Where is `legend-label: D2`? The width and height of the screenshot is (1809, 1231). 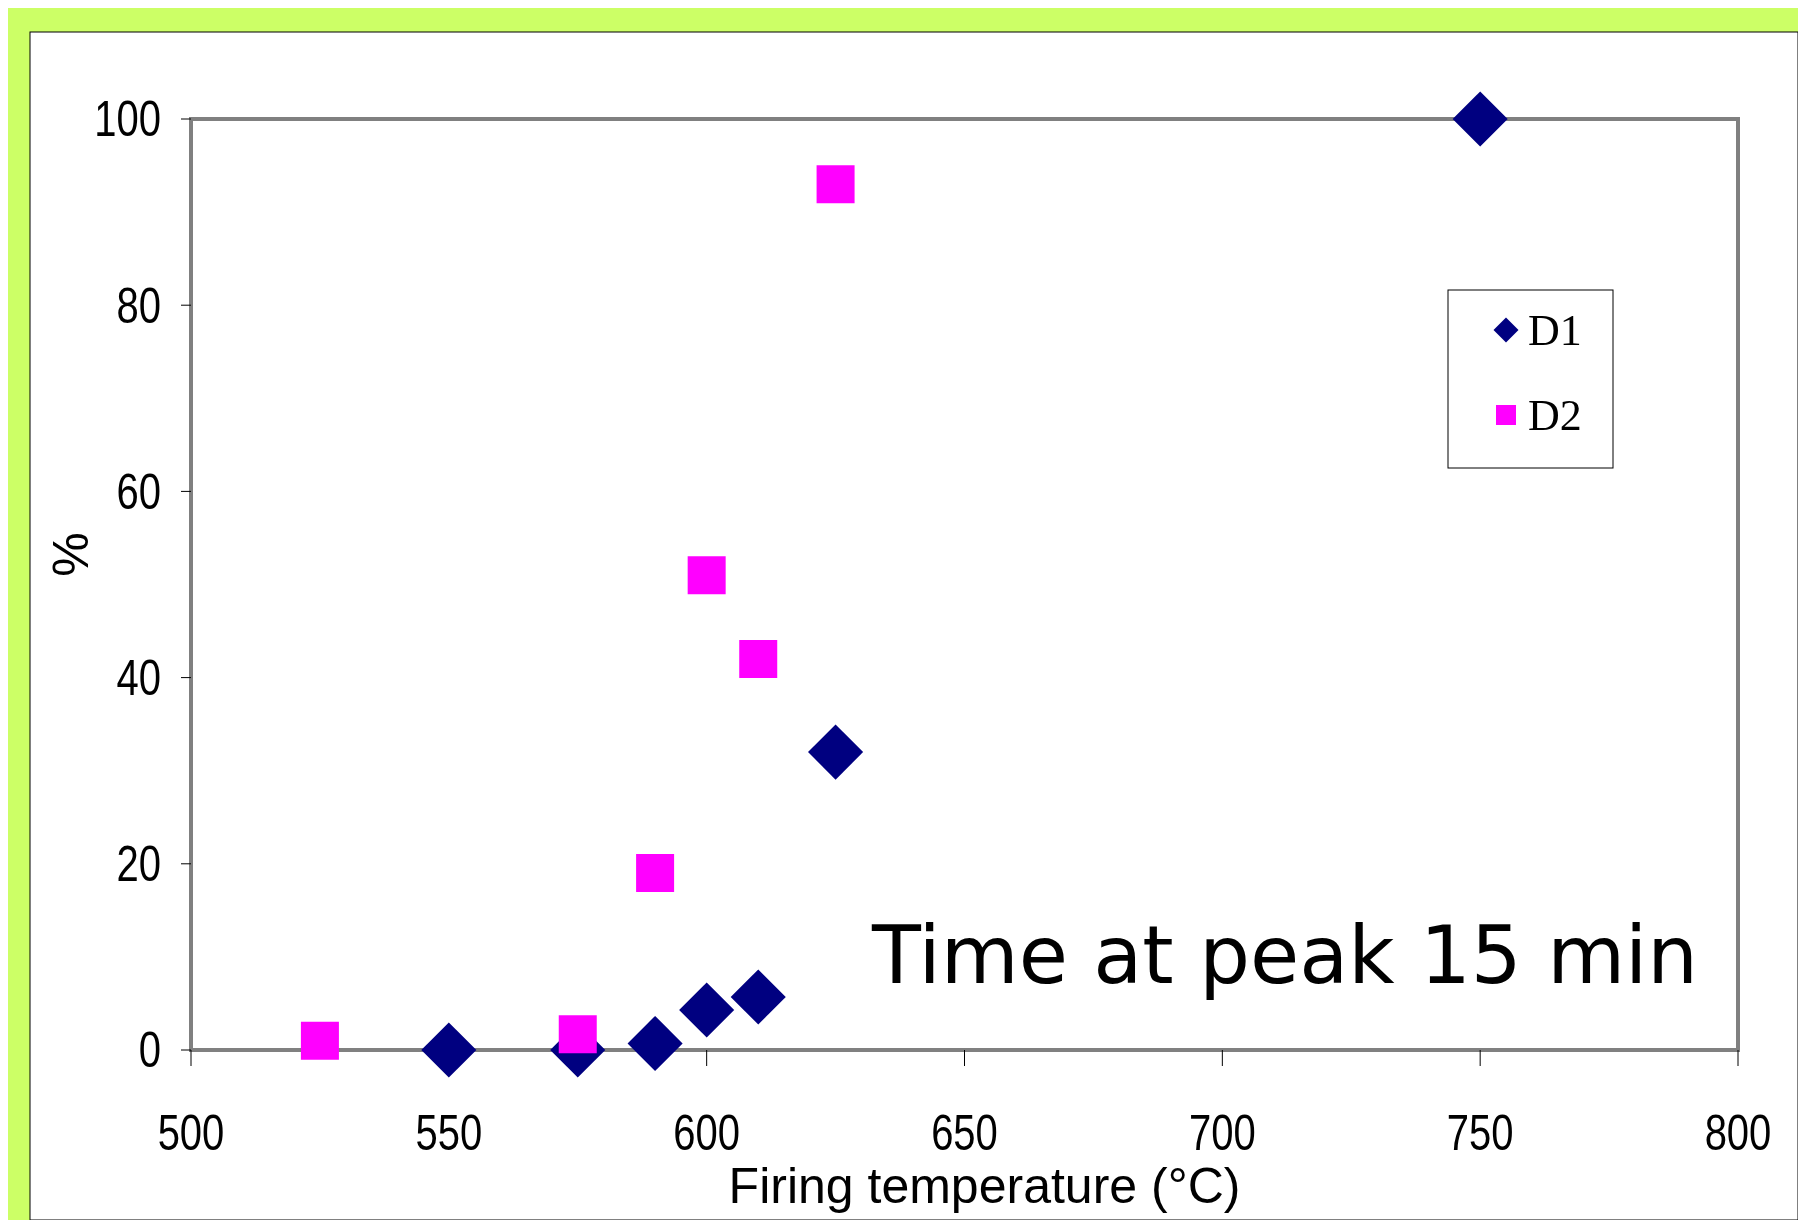
legend-label: D2 is located at coordinates (1555, 416).